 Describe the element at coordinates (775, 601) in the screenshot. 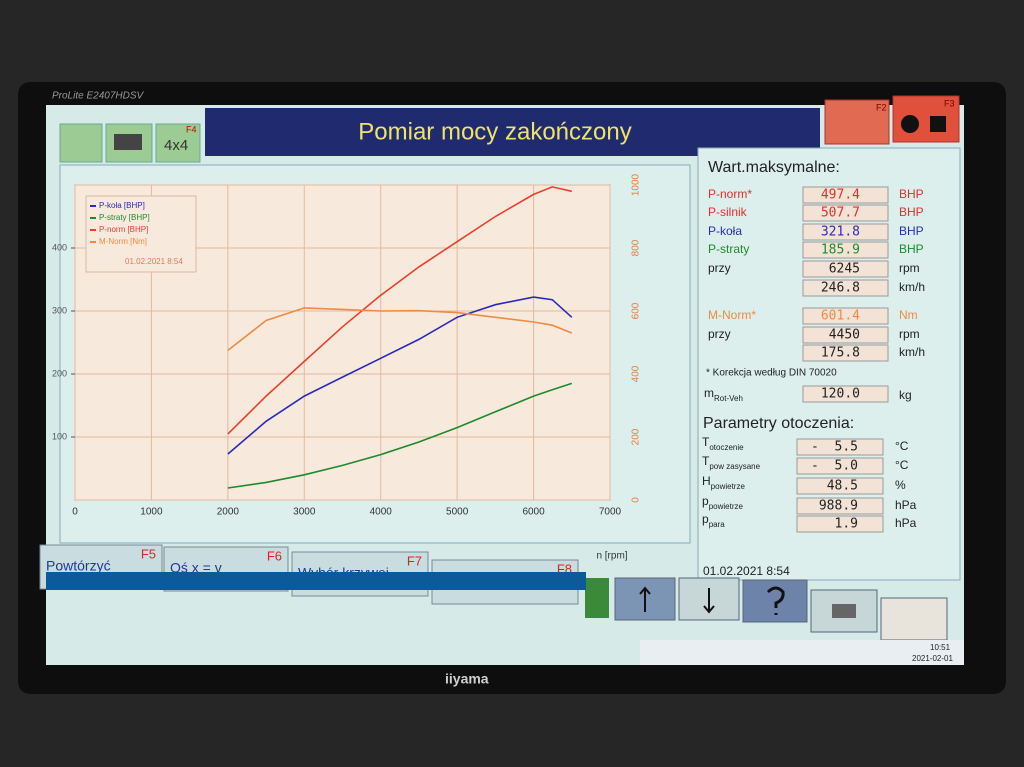

I see `help-button` at that location.